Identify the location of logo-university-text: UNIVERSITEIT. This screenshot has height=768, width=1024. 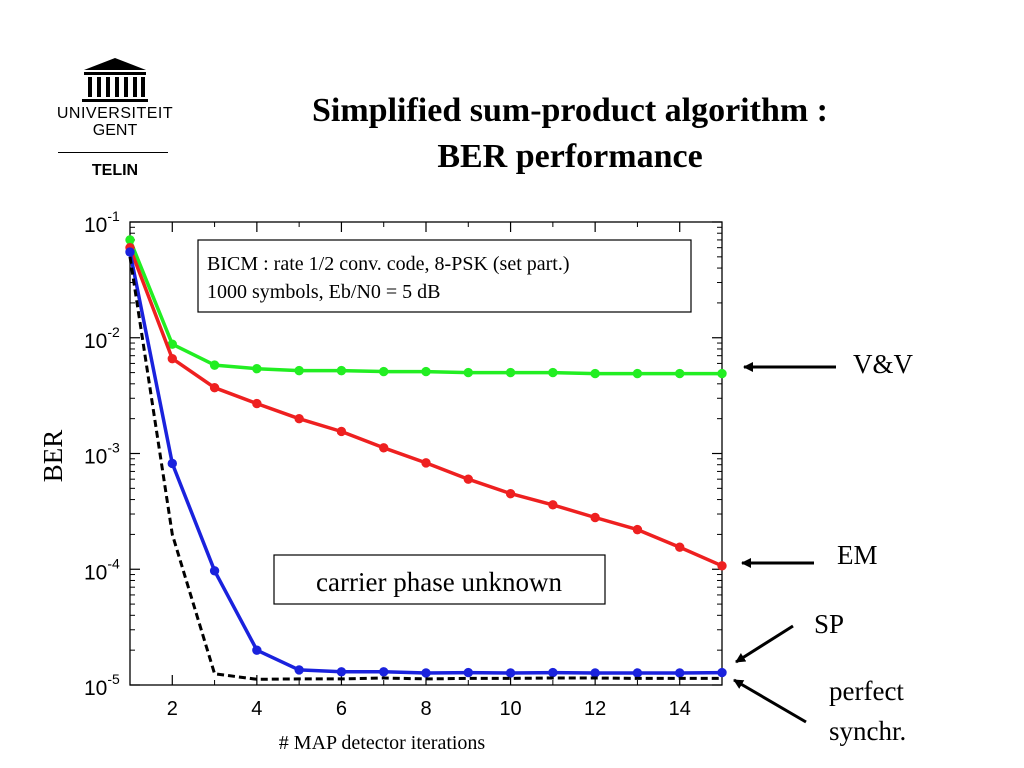
(115, 113).